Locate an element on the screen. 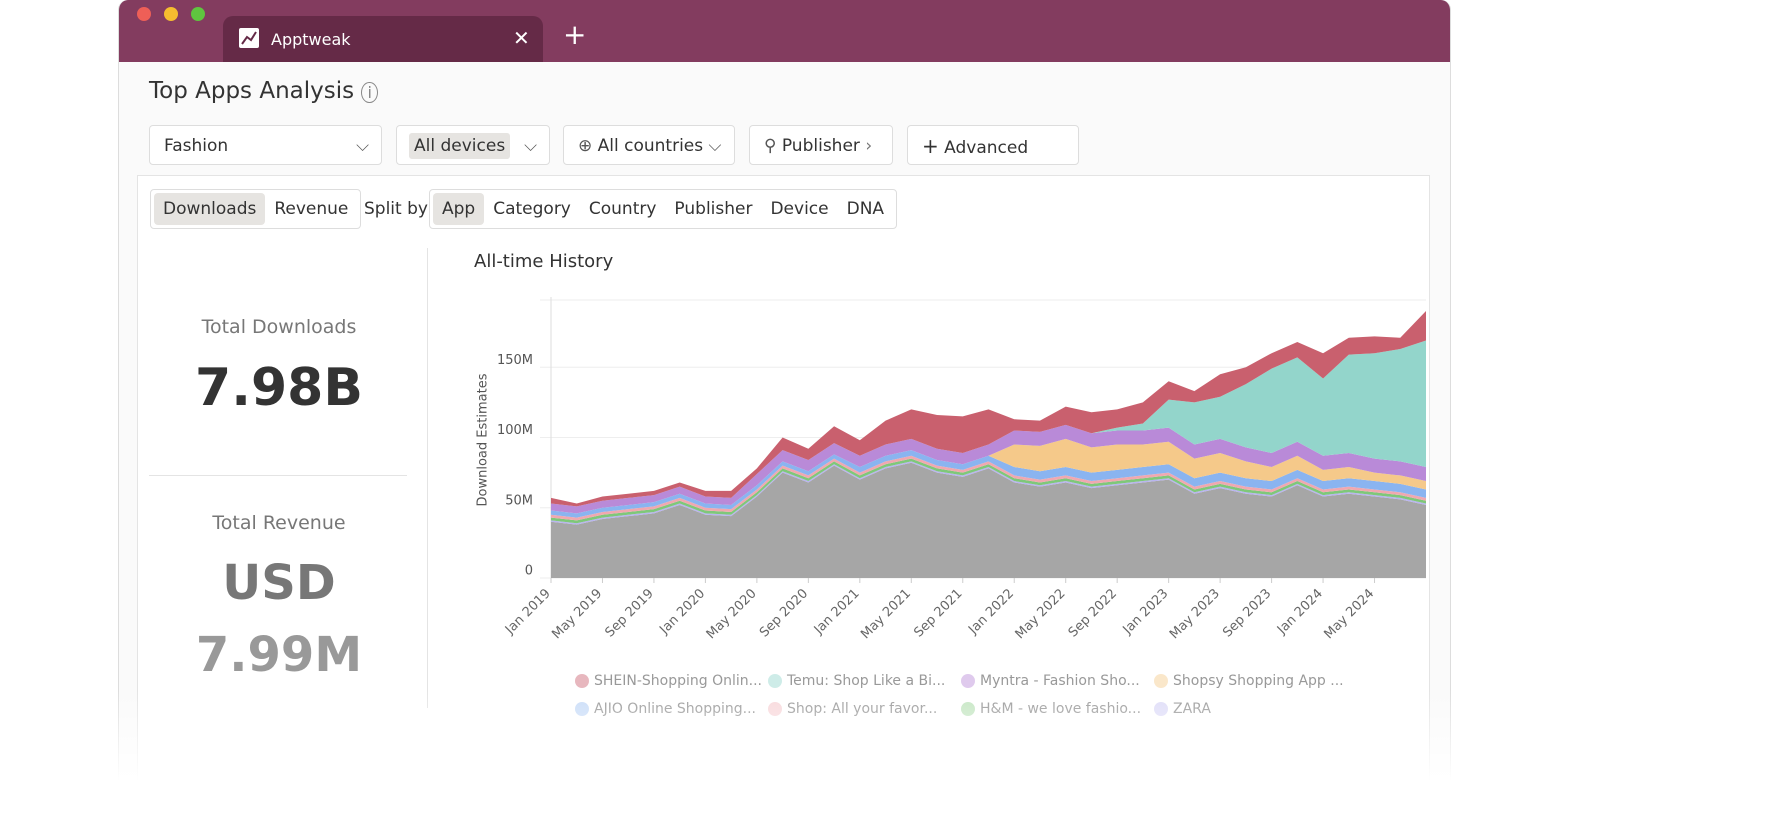  x-tick-label: Jan 2020 is located at coordinates (682, 612).